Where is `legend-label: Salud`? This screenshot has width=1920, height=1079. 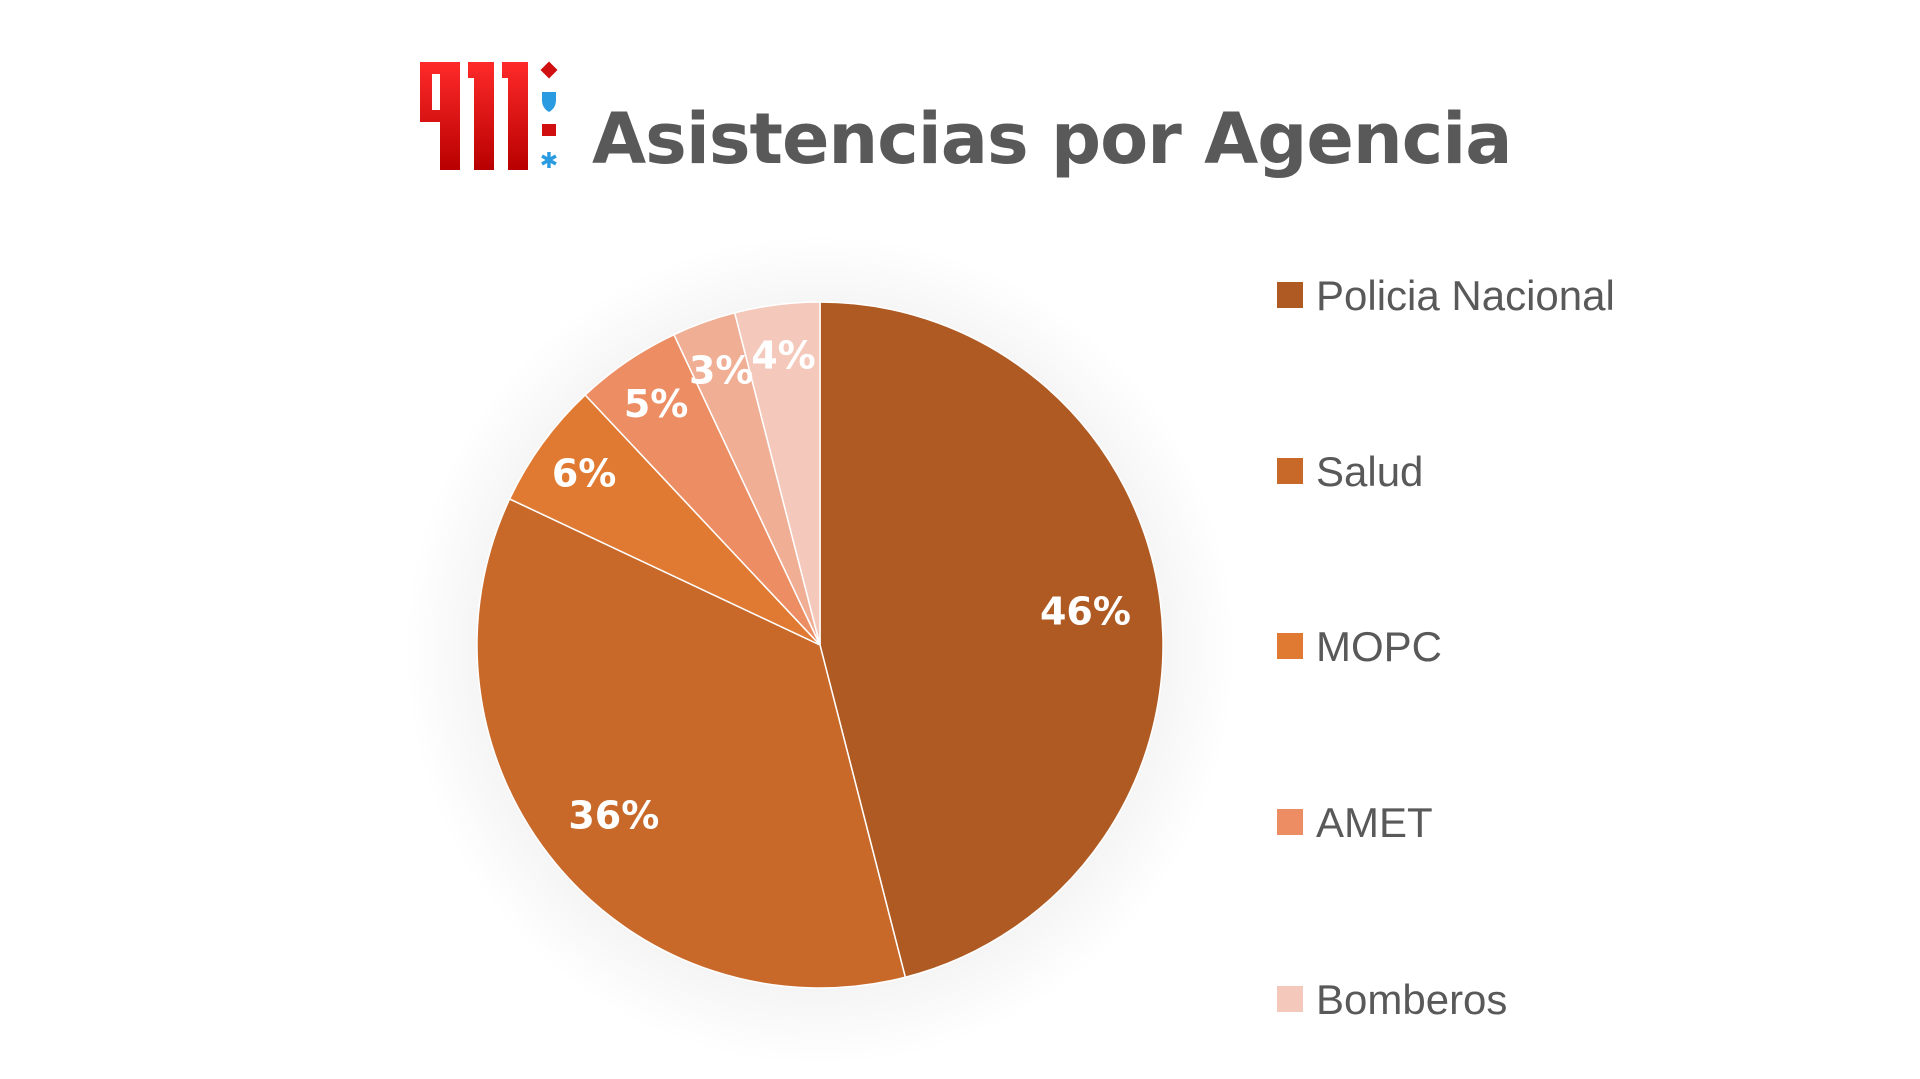 legend-label: Salud is located at coordinates (1370, 471).